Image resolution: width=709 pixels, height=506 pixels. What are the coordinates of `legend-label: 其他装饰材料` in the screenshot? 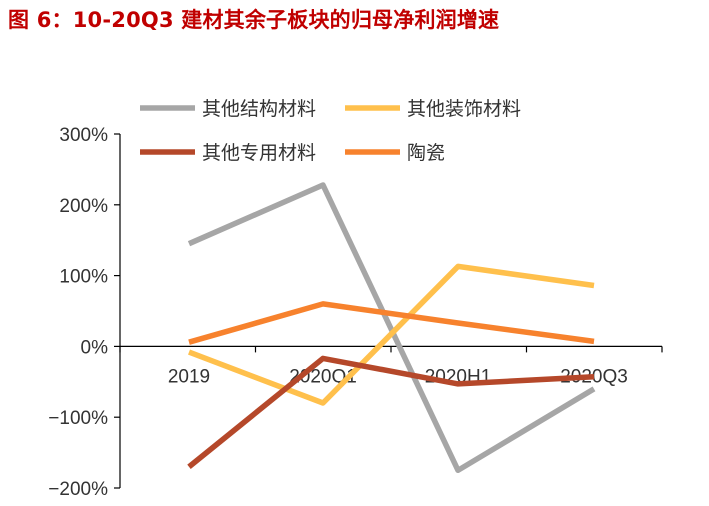 It's located at (464, 109).